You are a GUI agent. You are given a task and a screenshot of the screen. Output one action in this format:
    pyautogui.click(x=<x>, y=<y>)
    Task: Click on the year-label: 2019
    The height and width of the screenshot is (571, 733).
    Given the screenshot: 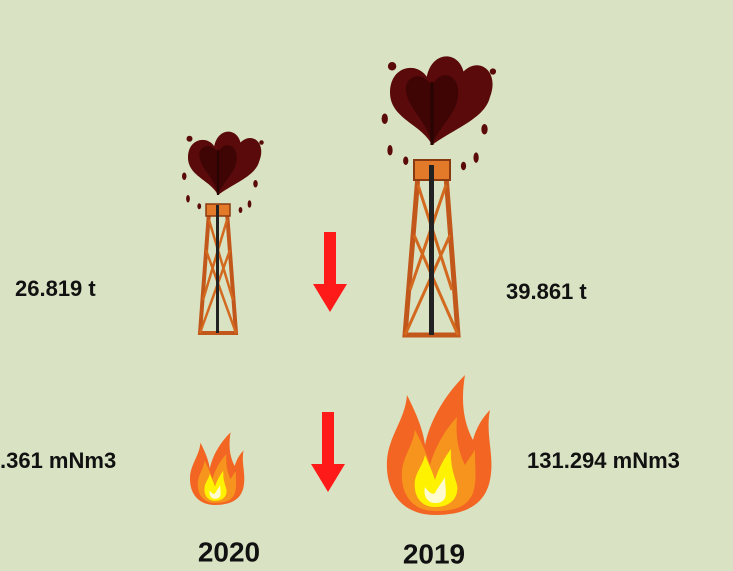 What is the action you would take?
    pyautogui.click(x=434, y=553)
    